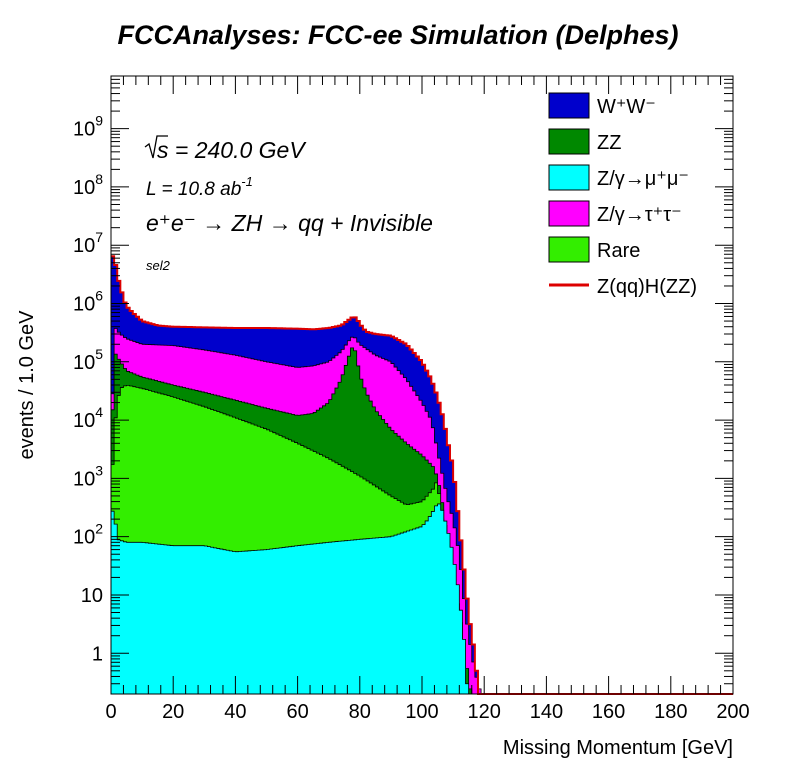 Image resolution: width=796 pixels, height=772 pixels. Describe the element at coordinates (732, 712) in the screenshot. I see `x-tick-label: 200` at that location.